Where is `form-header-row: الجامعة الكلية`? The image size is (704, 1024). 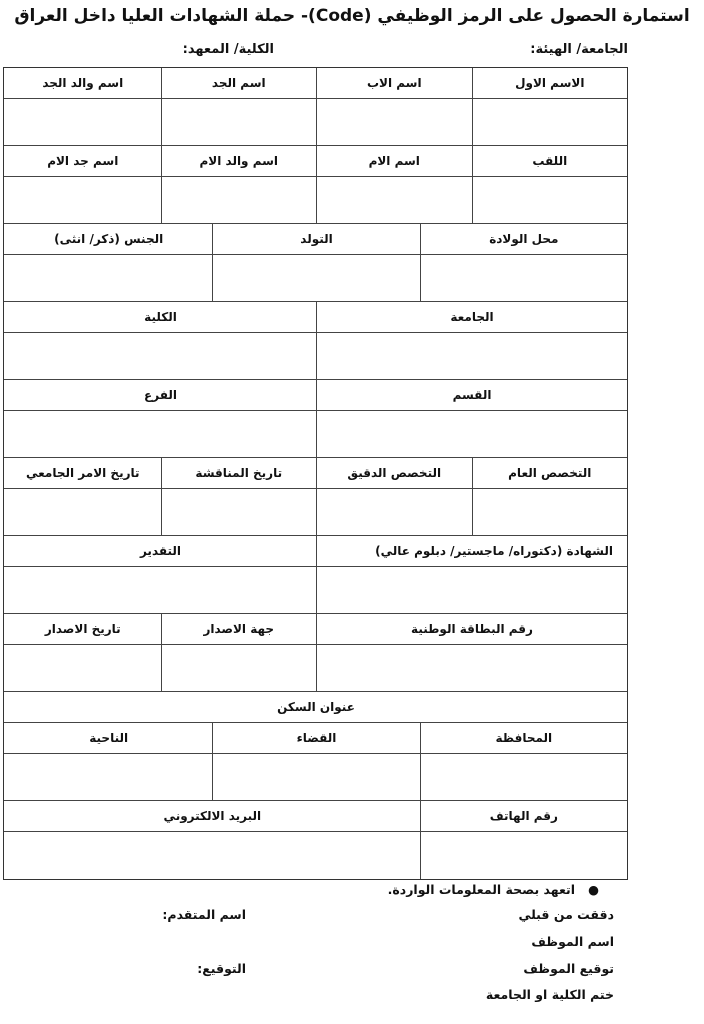 form-header-row: الجامعة الكلية is located at coordinates (315, 317).